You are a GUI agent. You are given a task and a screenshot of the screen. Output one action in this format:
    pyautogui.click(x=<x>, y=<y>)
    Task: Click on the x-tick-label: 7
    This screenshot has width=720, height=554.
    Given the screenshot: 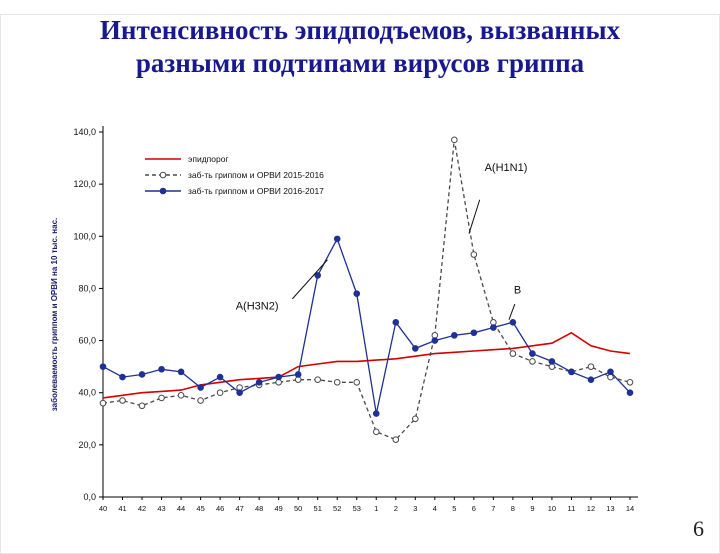 What is the action you would take?
    pyautogui.click(x=493, y=508)
    